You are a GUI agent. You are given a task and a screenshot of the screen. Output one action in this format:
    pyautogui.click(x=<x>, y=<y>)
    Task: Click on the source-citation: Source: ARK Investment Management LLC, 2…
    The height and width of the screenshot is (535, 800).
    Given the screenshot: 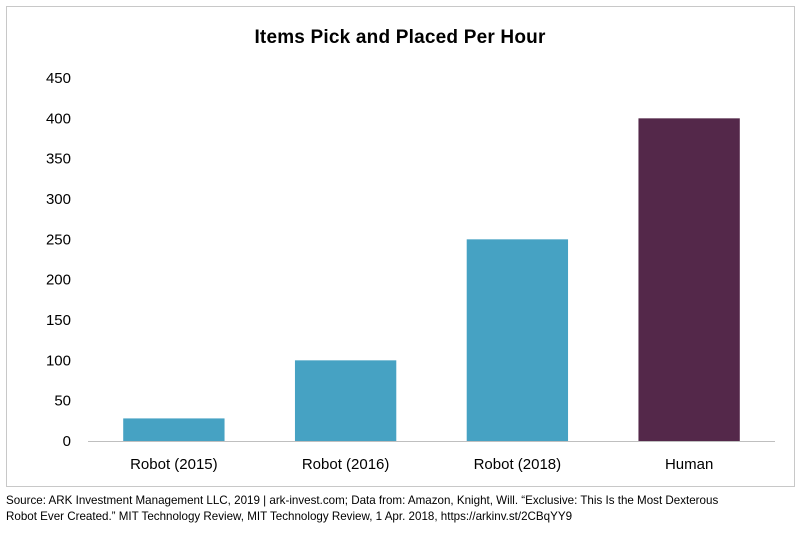 What is the action you would take?
    pyautogui.click(x=401, y=509)
    